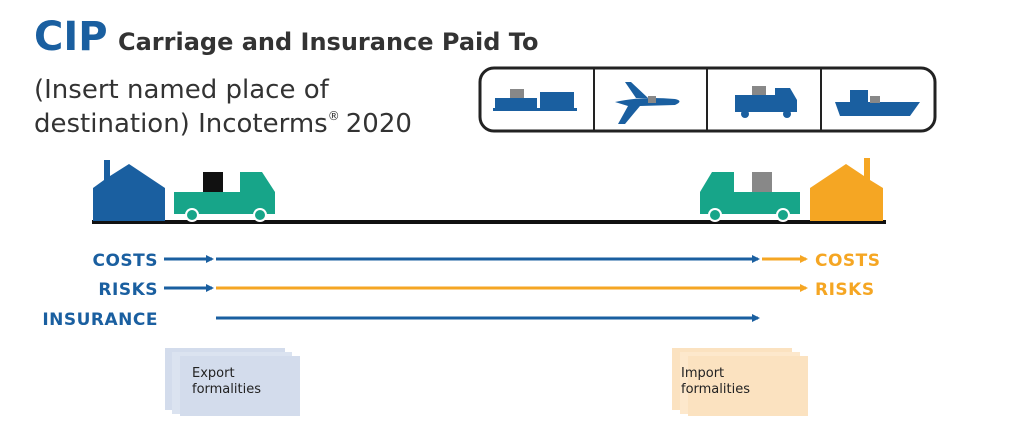 The width and height of the screenshot is (1024, 438). Describe the element at coordinates (845, 290) in the screenshot. I see `buyer-label: RISKS` at that location.